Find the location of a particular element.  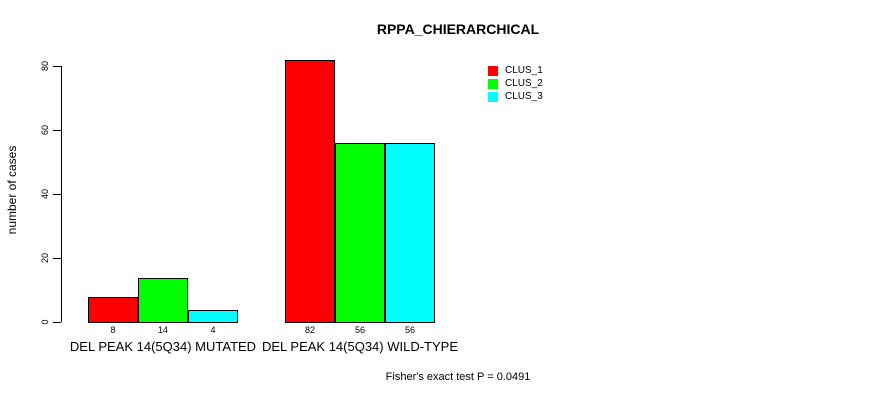

y-tick-label: 0 is located at coordinates (45, 322).